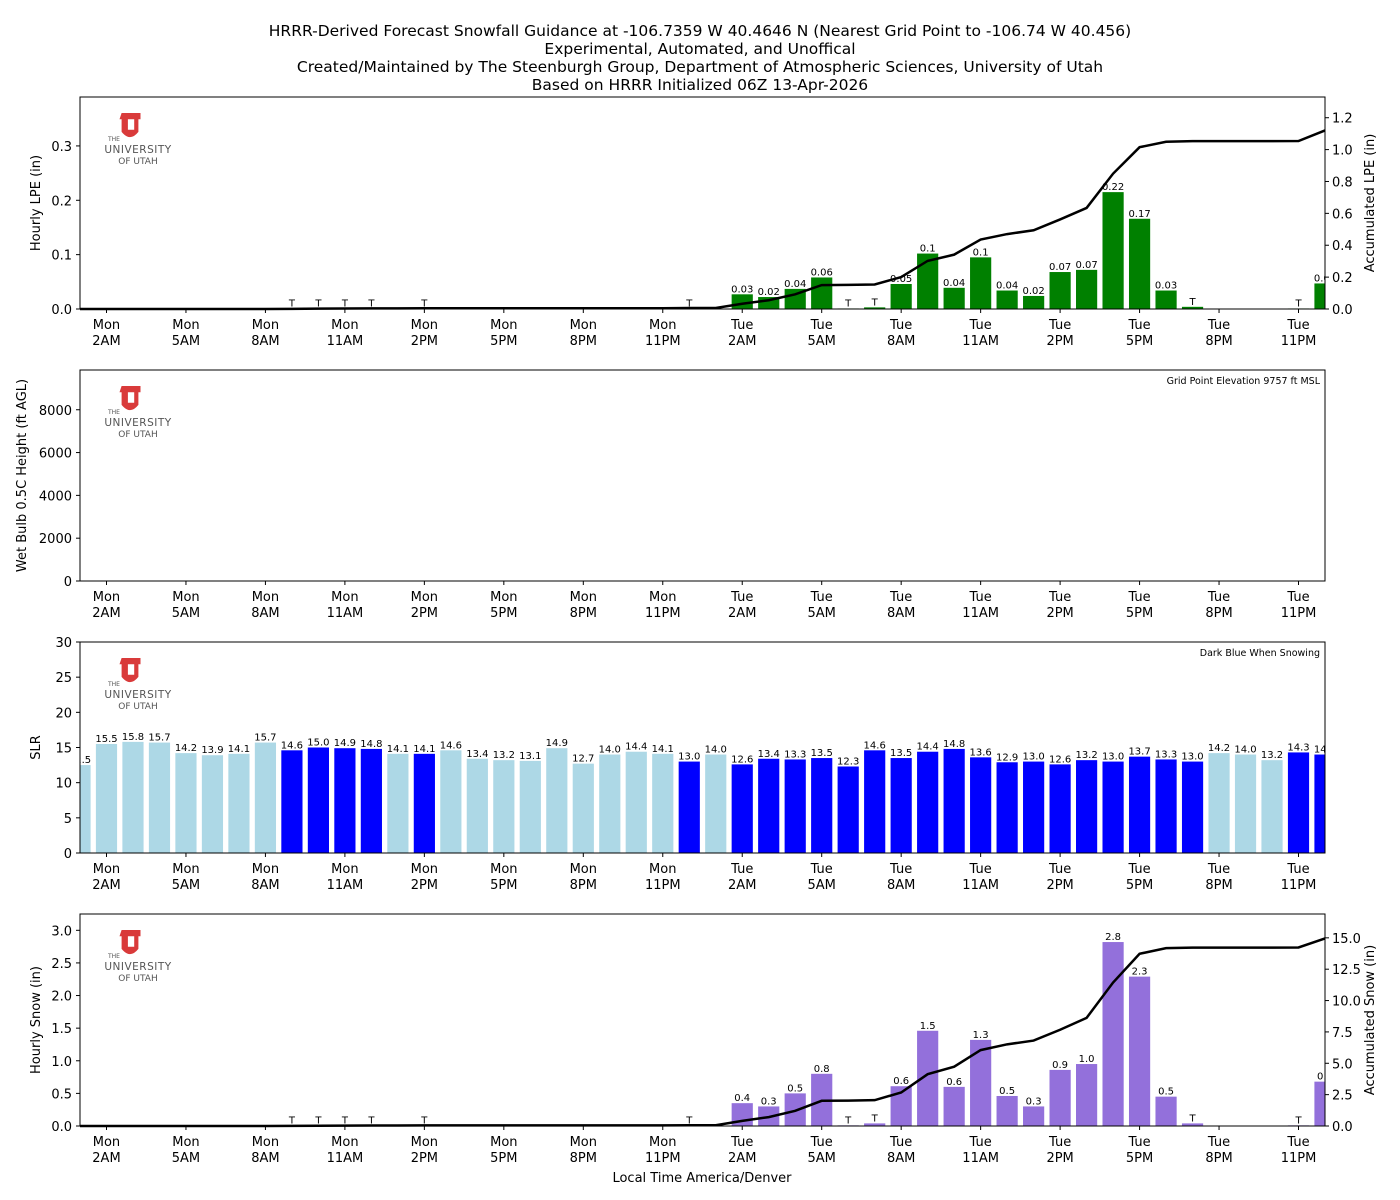  Describe the element at coordinates (1060, 267) in the screenshot. I see `bar-value-label: 0.07` at that location.